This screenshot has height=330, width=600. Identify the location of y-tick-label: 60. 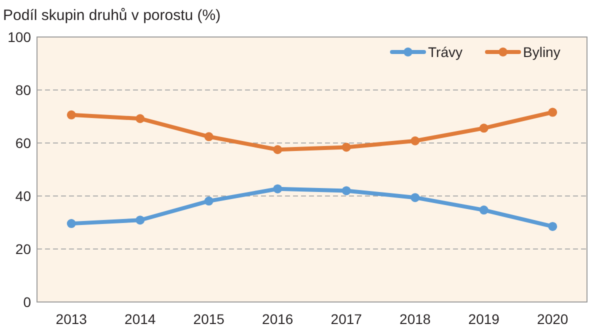
(23, 142).